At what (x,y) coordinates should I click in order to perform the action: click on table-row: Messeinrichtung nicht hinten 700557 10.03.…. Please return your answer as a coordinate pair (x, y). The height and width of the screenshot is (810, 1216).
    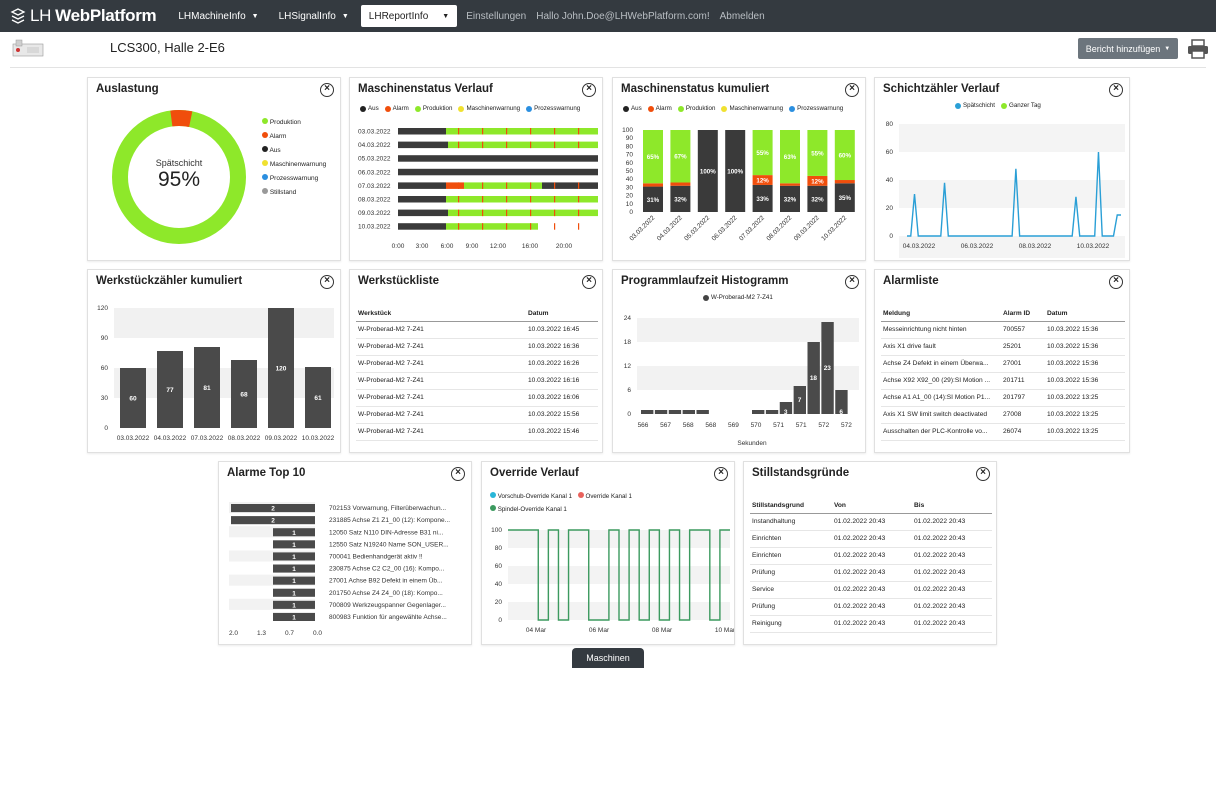
    Looking at the image, I should click on (1003, 330).